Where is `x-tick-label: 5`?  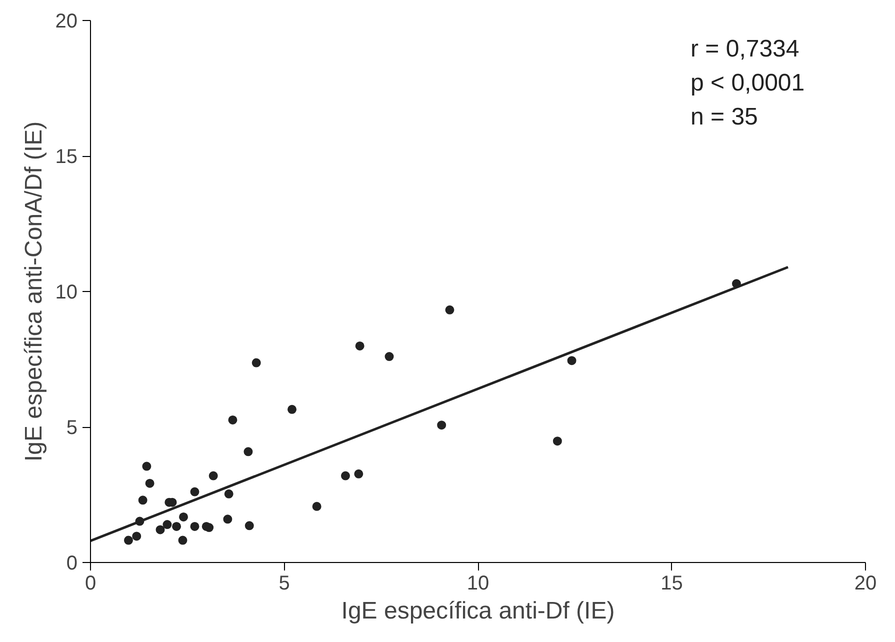 x-tick-label: 5 is located at coordinates (284, 583).